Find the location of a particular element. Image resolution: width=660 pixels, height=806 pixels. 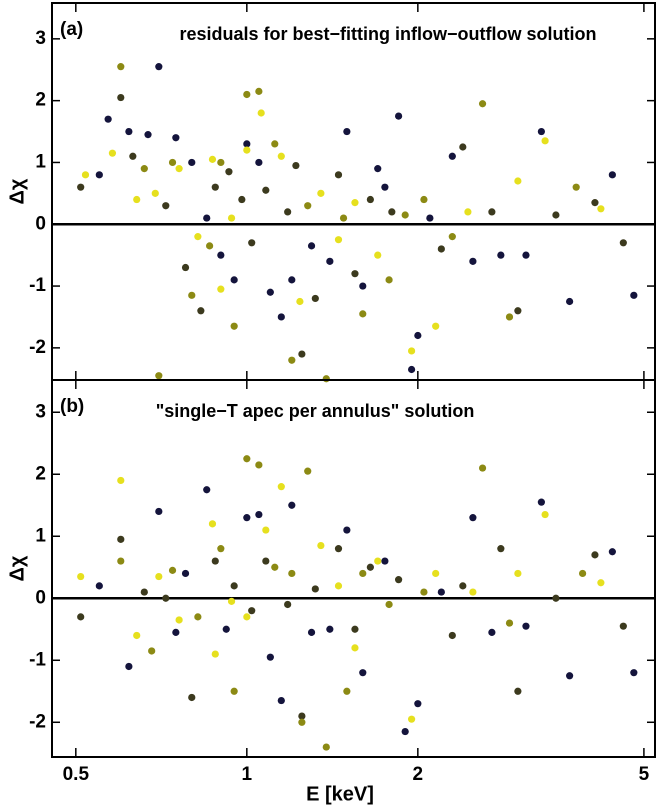

panel-label: (a) is located at coordinates (71, 29).